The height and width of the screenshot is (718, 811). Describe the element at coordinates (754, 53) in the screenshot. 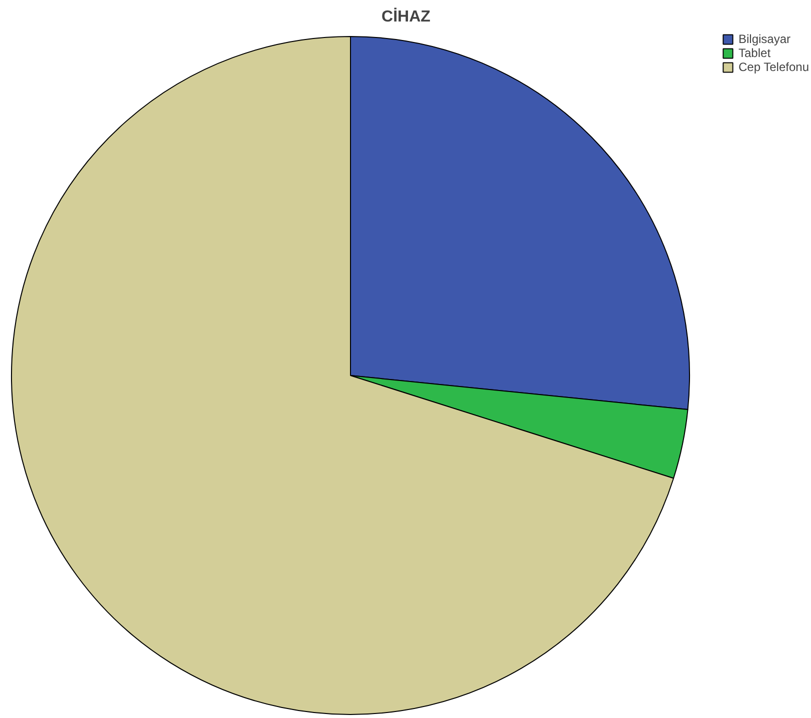

I see `legend-label: Tablet` at that location.